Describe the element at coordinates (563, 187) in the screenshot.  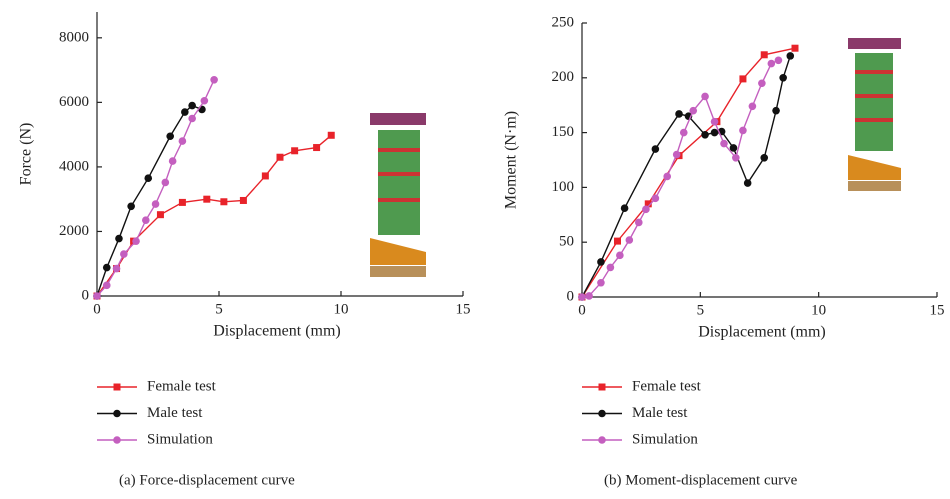
I see `y-tick-label: 100` at that location.